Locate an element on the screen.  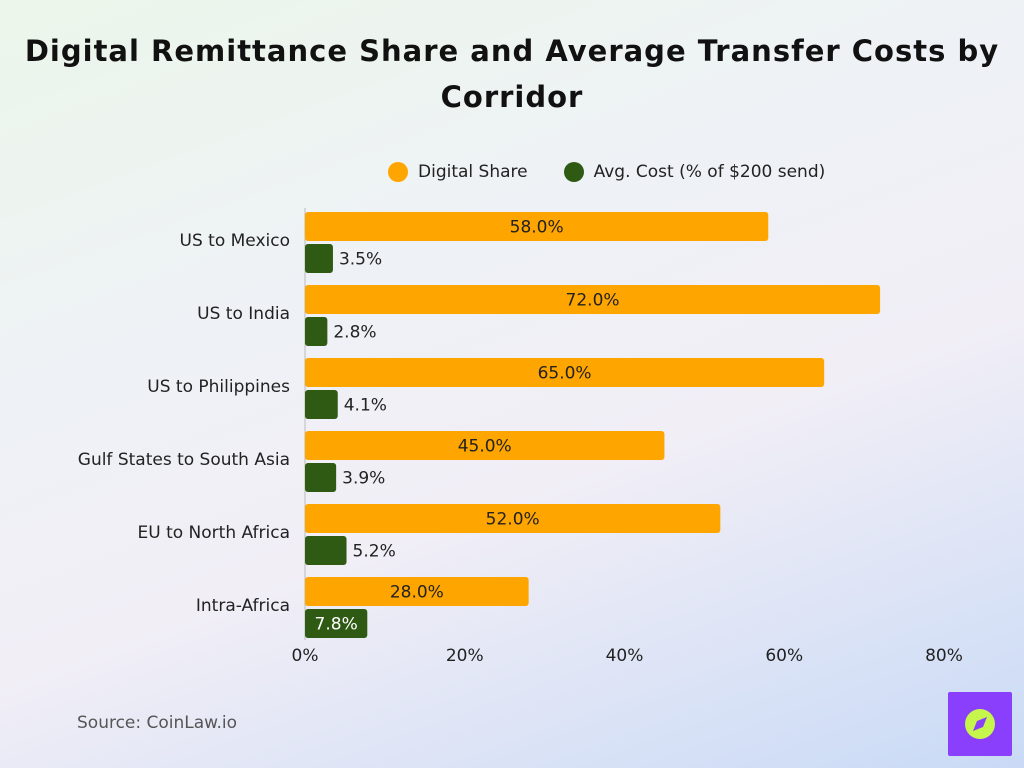
compass-icon is located at coordinates (980, 724).